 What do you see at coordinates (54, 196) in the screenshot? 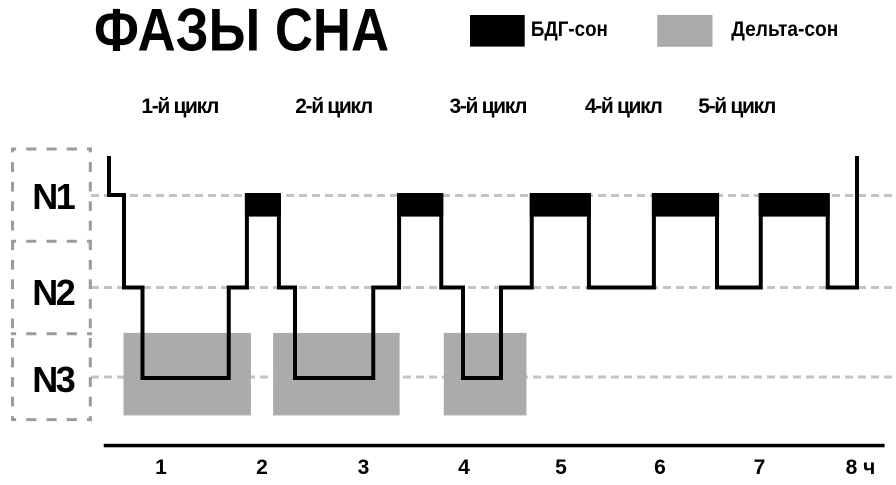
I see `svg-text: N1` at bounding box center [54, 196].